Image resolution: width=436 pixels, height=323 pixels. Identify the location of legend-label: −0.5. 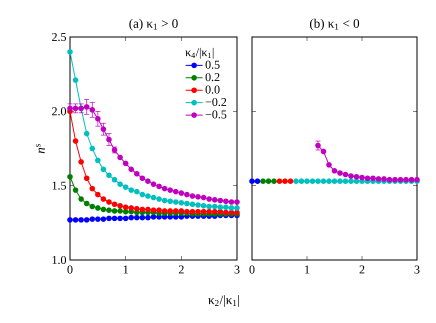
(216, 114).